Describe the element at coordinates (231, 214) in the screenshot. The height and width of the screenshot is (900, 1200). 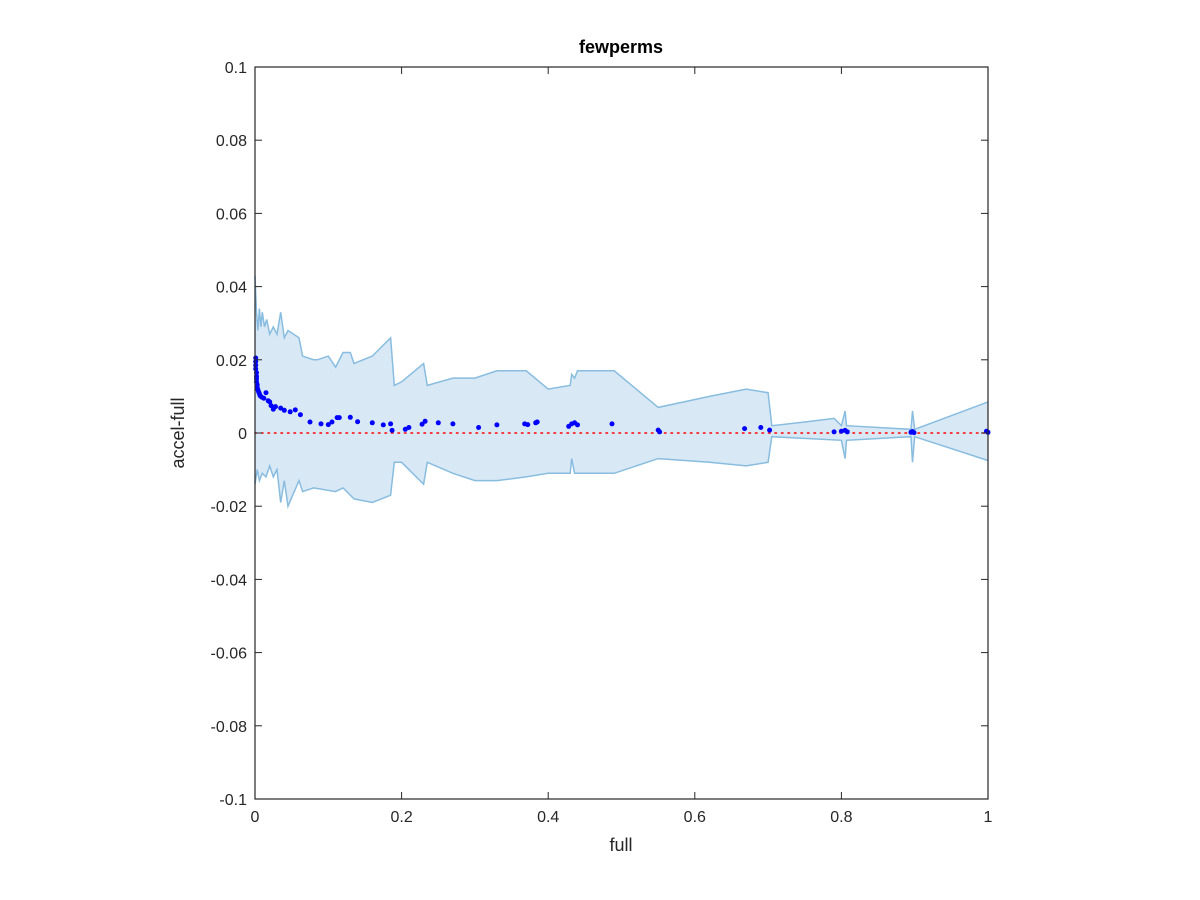
I see `y-tick-label: 0.06` at that location.